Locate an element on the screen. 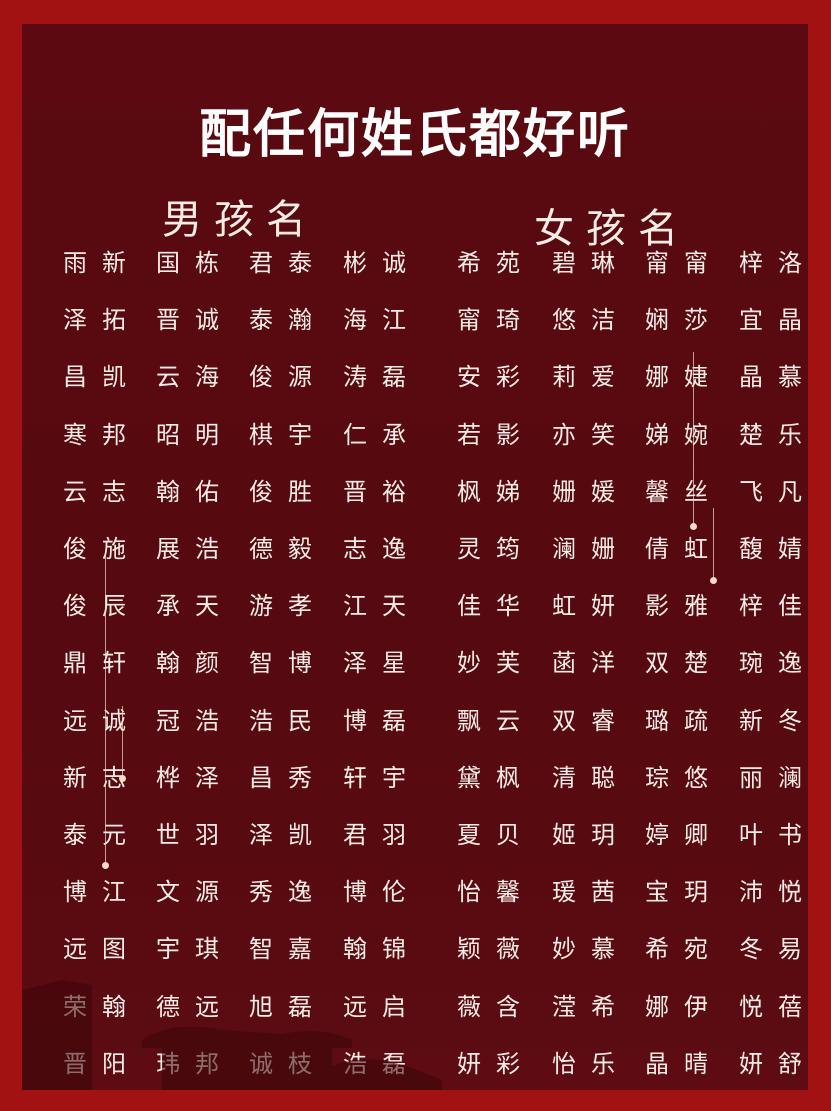 This screenshot has height=1111, width=831. boy-name: 博伦 is located at coordinates (382, 892).